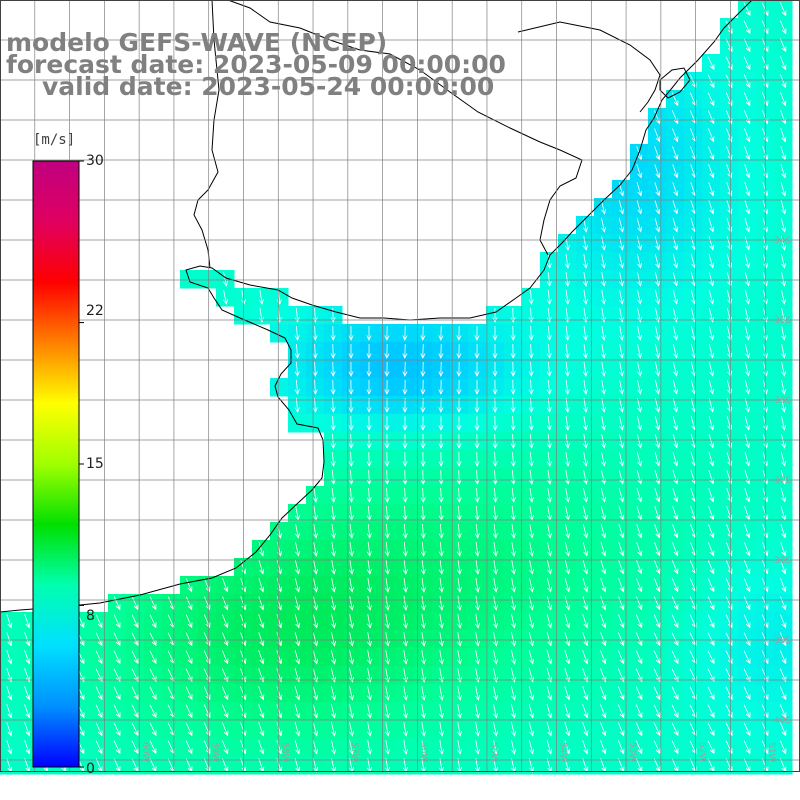 The height and width of the screenshot is (800, 800). I want to click on wind-cell, so click(207, 279).